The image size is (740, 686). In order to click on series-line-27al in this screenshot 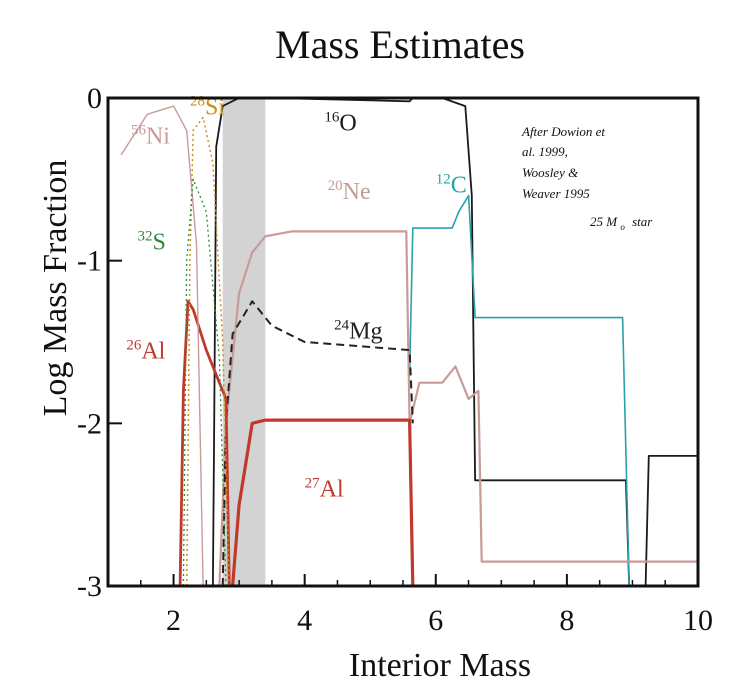, I will do `click(323, 502)`.